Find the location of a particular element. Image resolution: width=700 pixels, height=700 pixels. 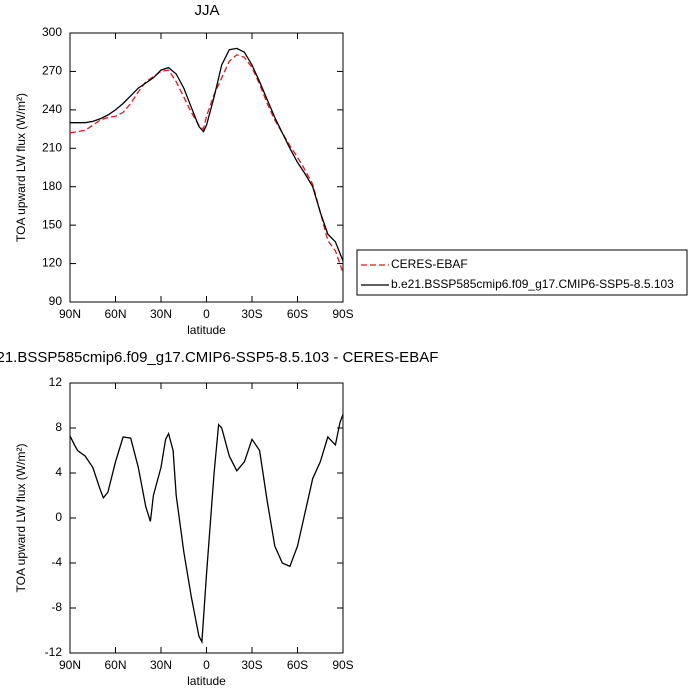

y-tick-label: 8 is located at coordinates (58, 427).